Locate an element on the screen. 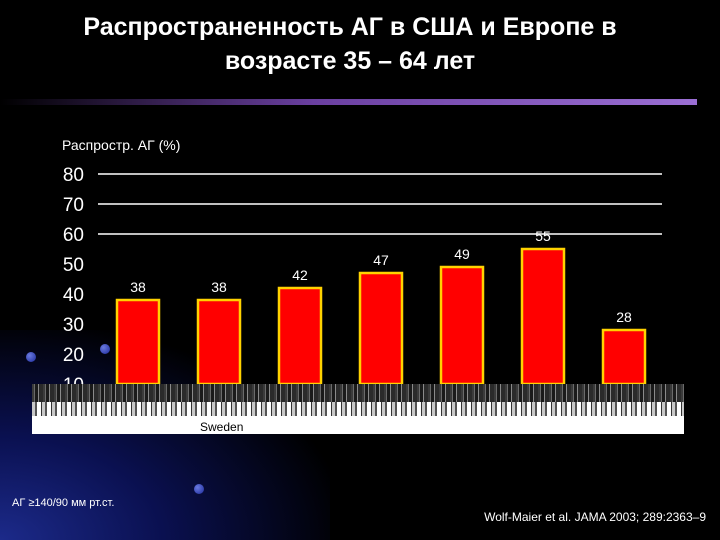 This screenshot has height=540, width=720. bar-value-label-7: 28 is located at coordinates (624, 317).